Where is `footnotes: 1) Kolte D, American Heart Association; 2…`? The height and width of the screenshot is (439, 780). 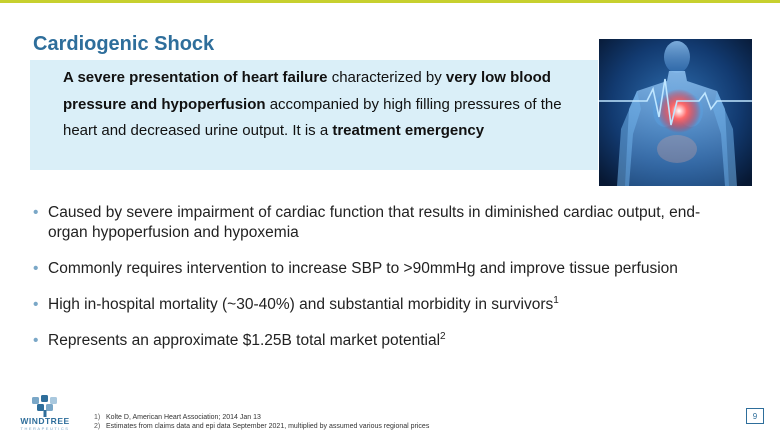
footnotes: 1) Kolte D, American Heart Association; 2… is located at coordinates (261, 422).